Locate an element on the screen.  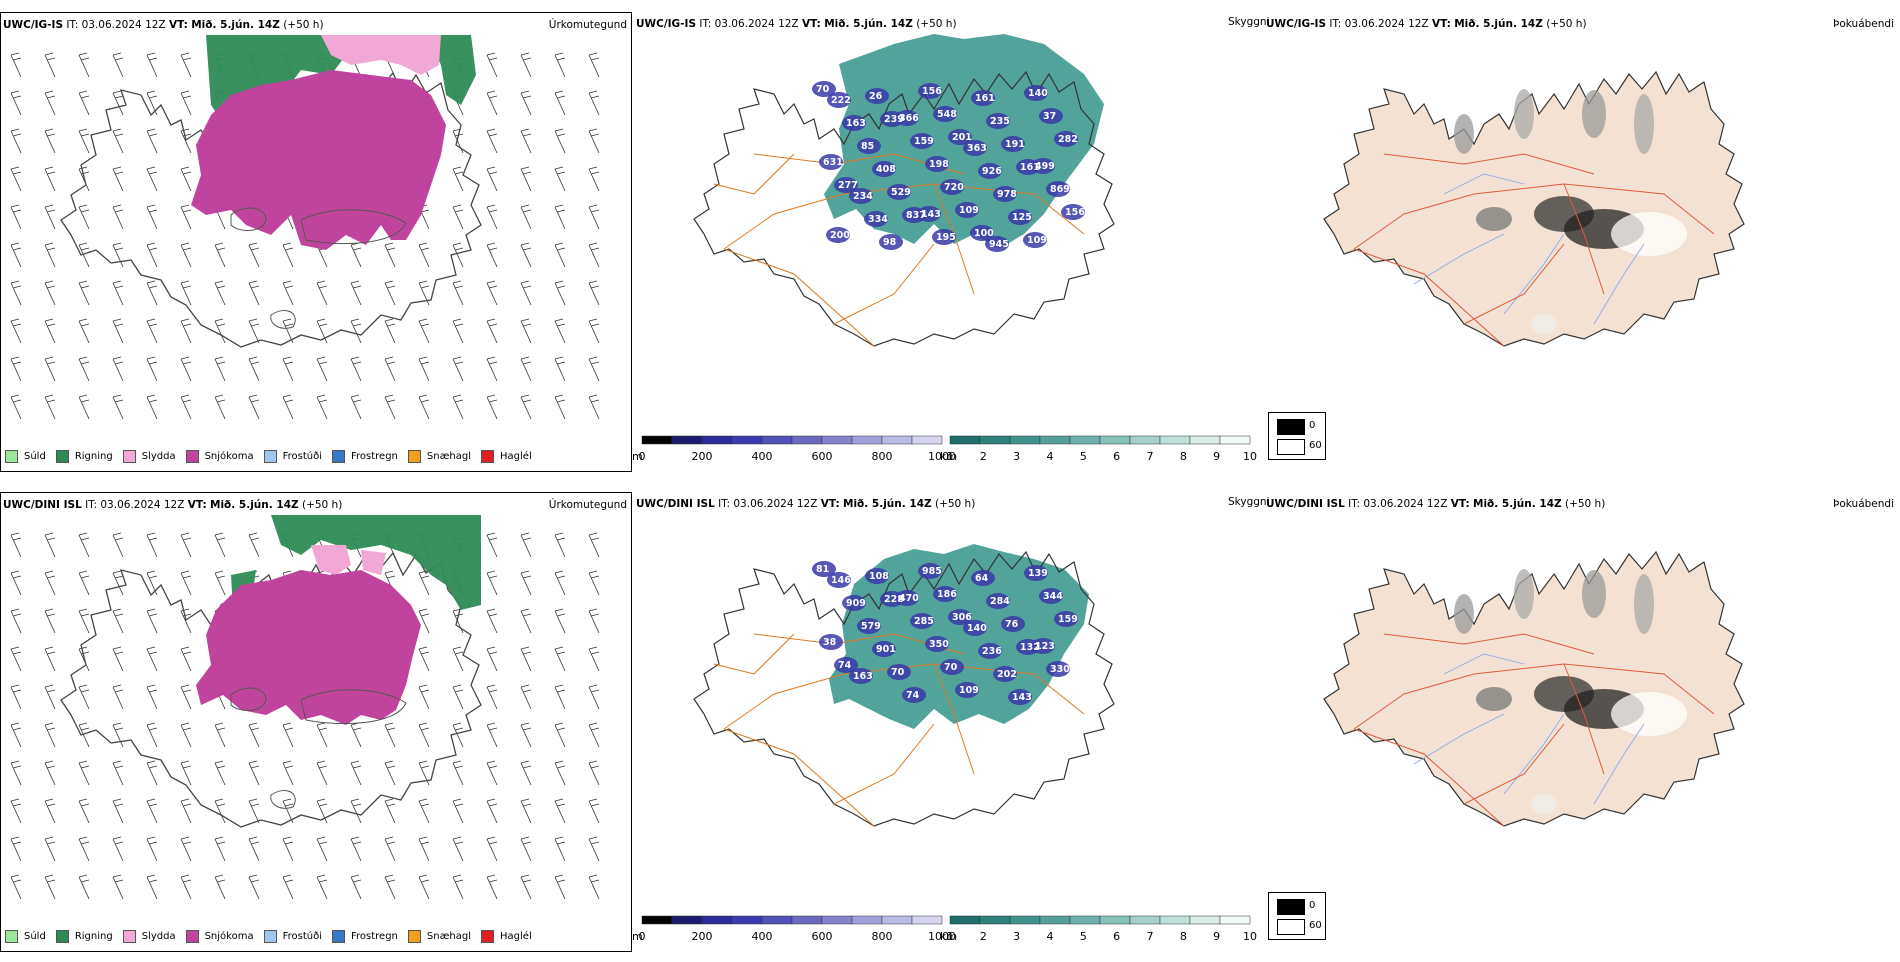
cloud-base-label: 945 is located at coordinates (999, 244).